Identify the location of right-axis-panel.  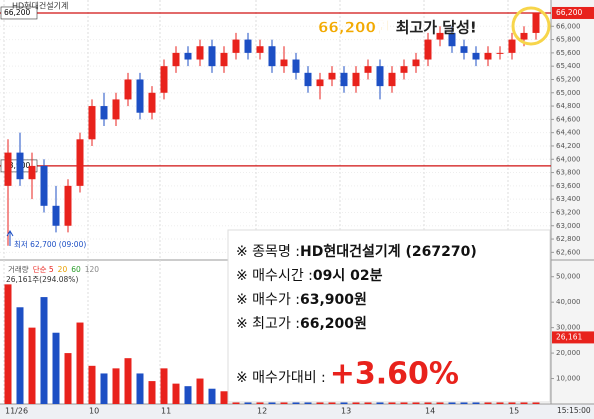
(572, 209).